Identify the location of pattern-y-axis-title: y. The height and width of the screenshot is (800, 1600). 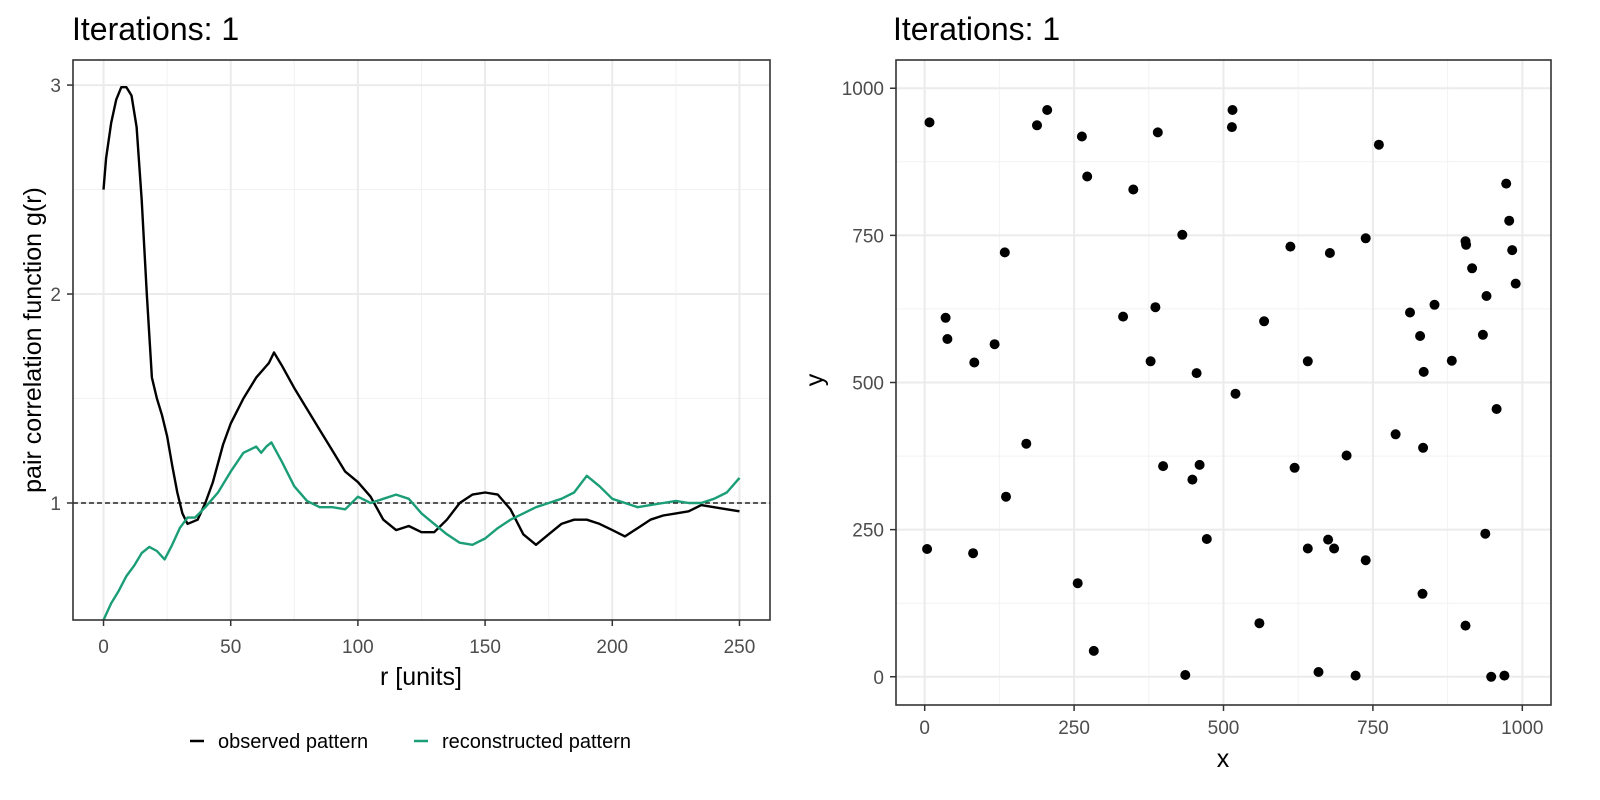
(815, 379).